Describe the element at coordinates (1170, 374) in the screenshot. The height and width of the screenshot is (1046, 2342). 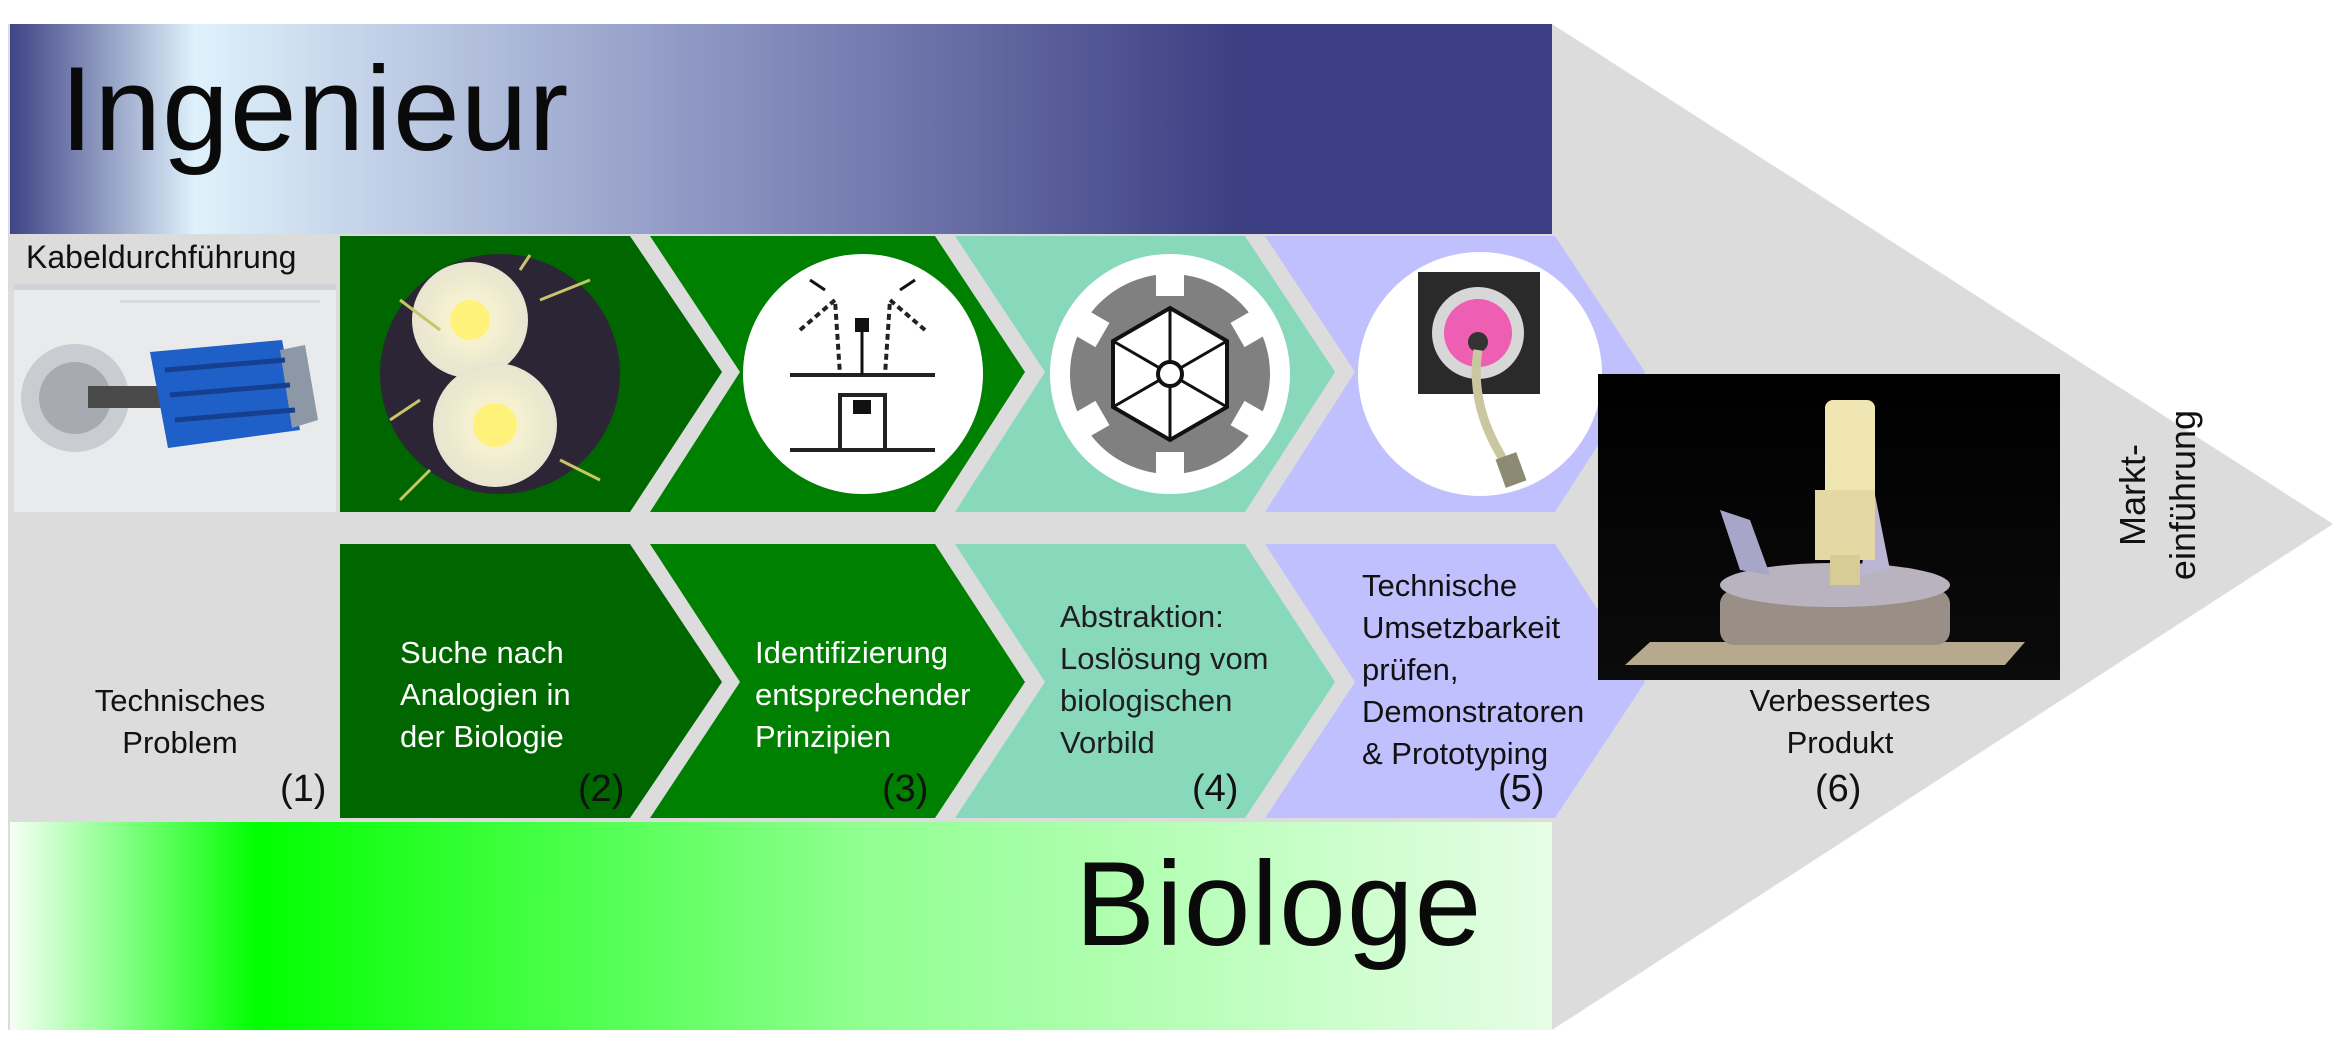
I see `gear-abstraction-icon` at that location.